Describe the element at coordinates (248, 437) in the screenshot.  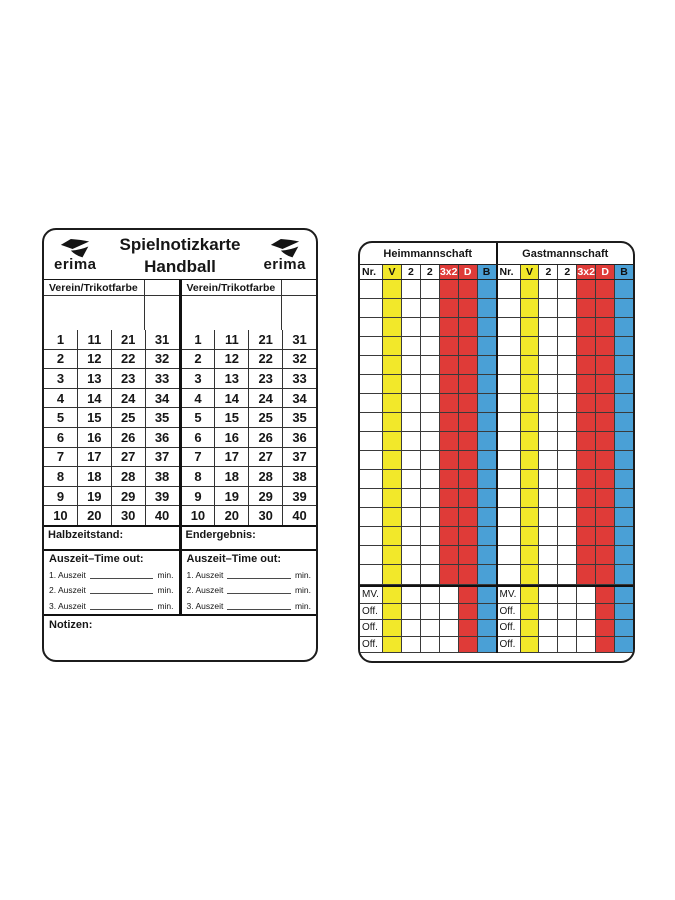
I see `number-row: 6 16 26 36` at that location.